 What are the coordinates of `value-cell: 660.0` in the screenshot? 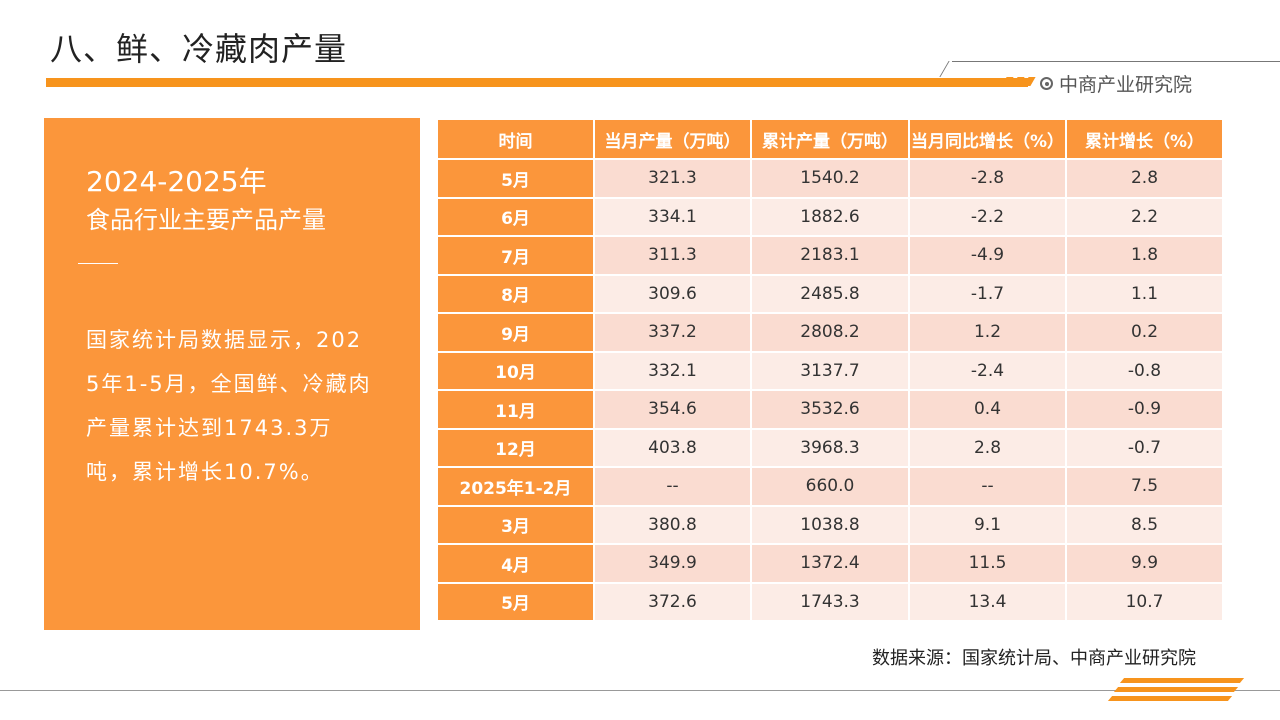 It's located at (830, 486).